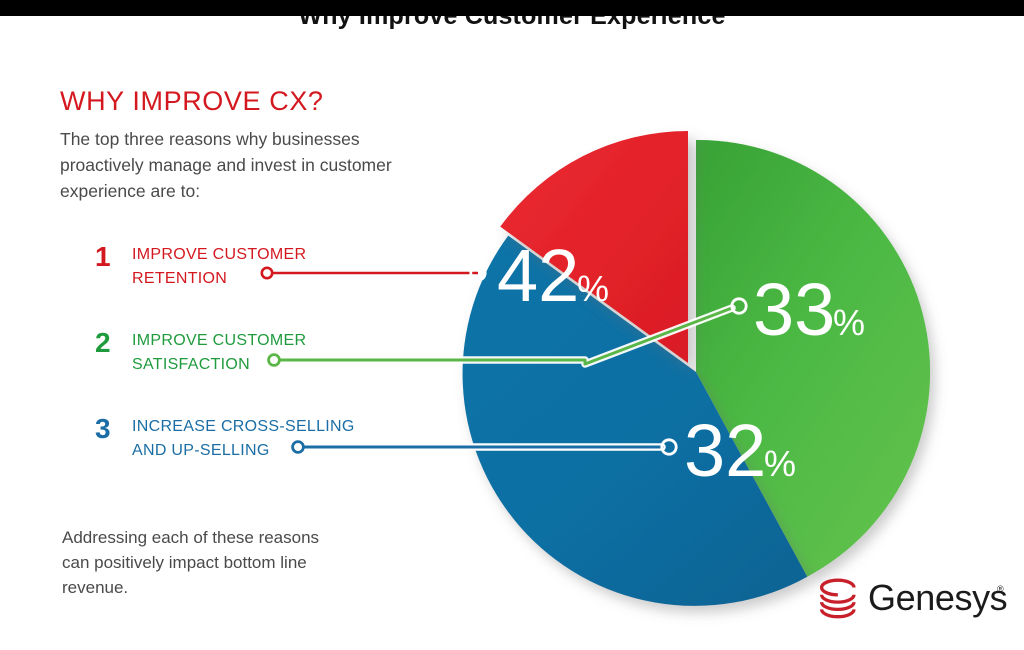  Describe the element at coordinates (780, 463) in the screenshot. I see `pct-symbol-blue: %` at that location.